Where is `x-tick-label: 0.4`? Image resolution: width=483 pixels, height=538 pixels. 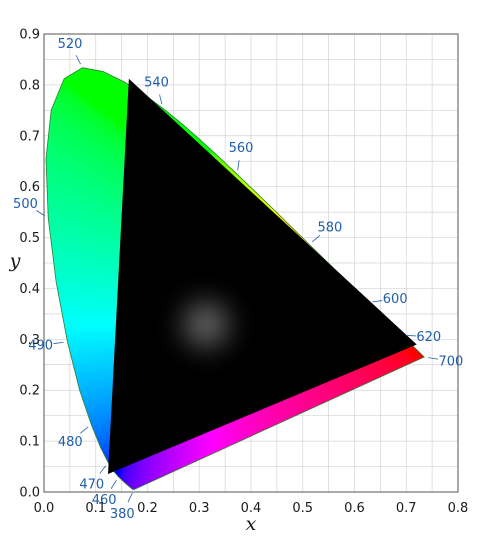
x-tick-label: 0.4 is located at coordinates (251, 508).